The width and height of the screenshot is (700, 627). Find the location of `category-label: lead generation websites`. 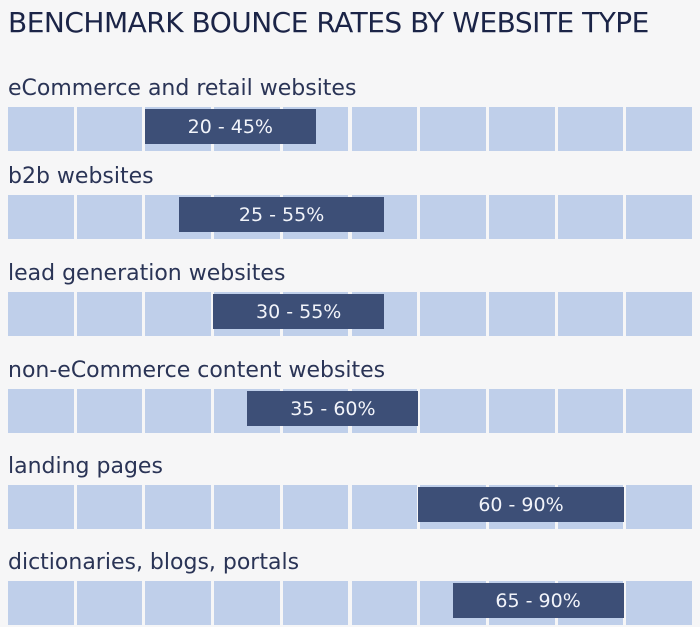

category-label: lead generation websites is located at coordinates (147, 273).